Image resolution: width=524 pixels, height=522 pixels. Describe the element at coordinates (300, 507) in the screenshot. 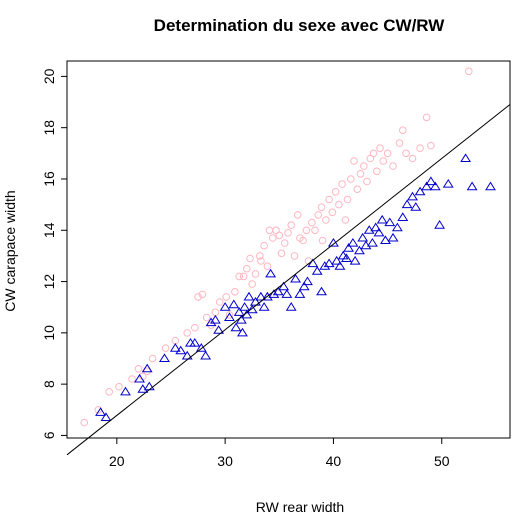

I see `x-axis-label: RW rear width` at that location.